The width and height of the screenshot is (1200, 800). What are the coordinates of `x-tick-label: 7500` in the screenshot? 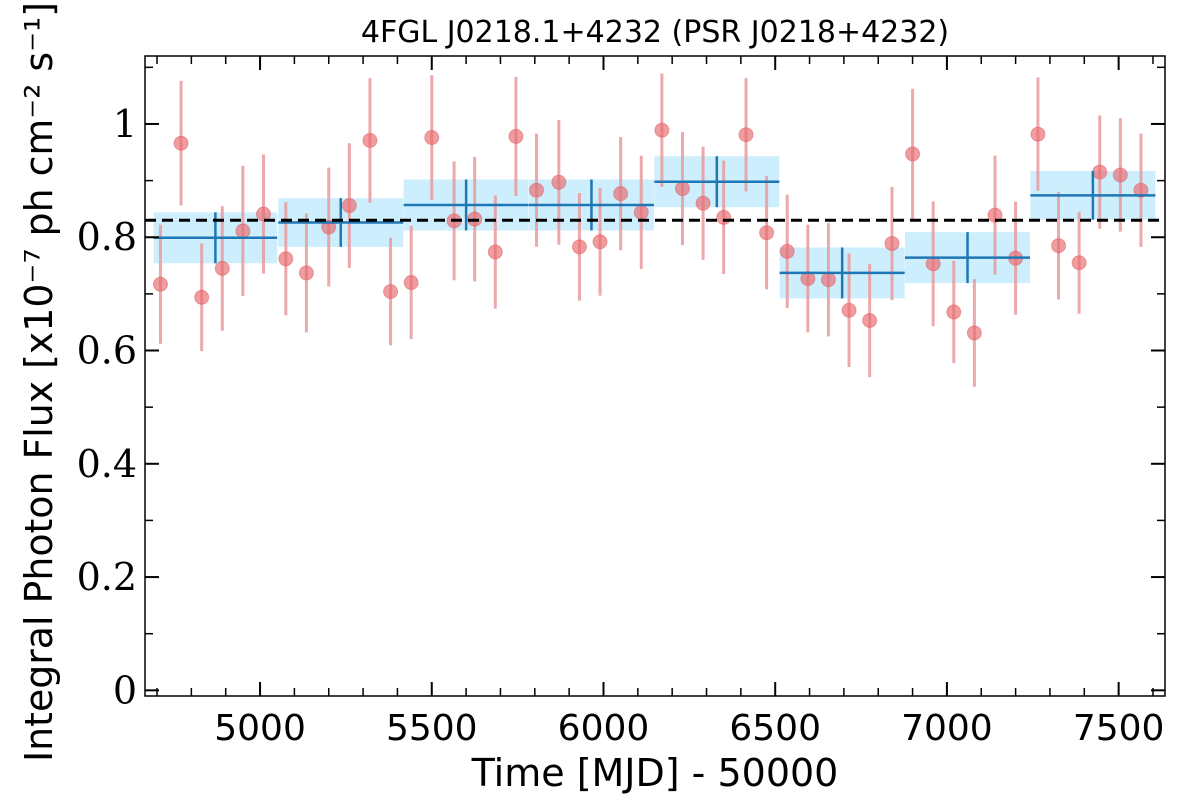 It's located at (1119, 728).